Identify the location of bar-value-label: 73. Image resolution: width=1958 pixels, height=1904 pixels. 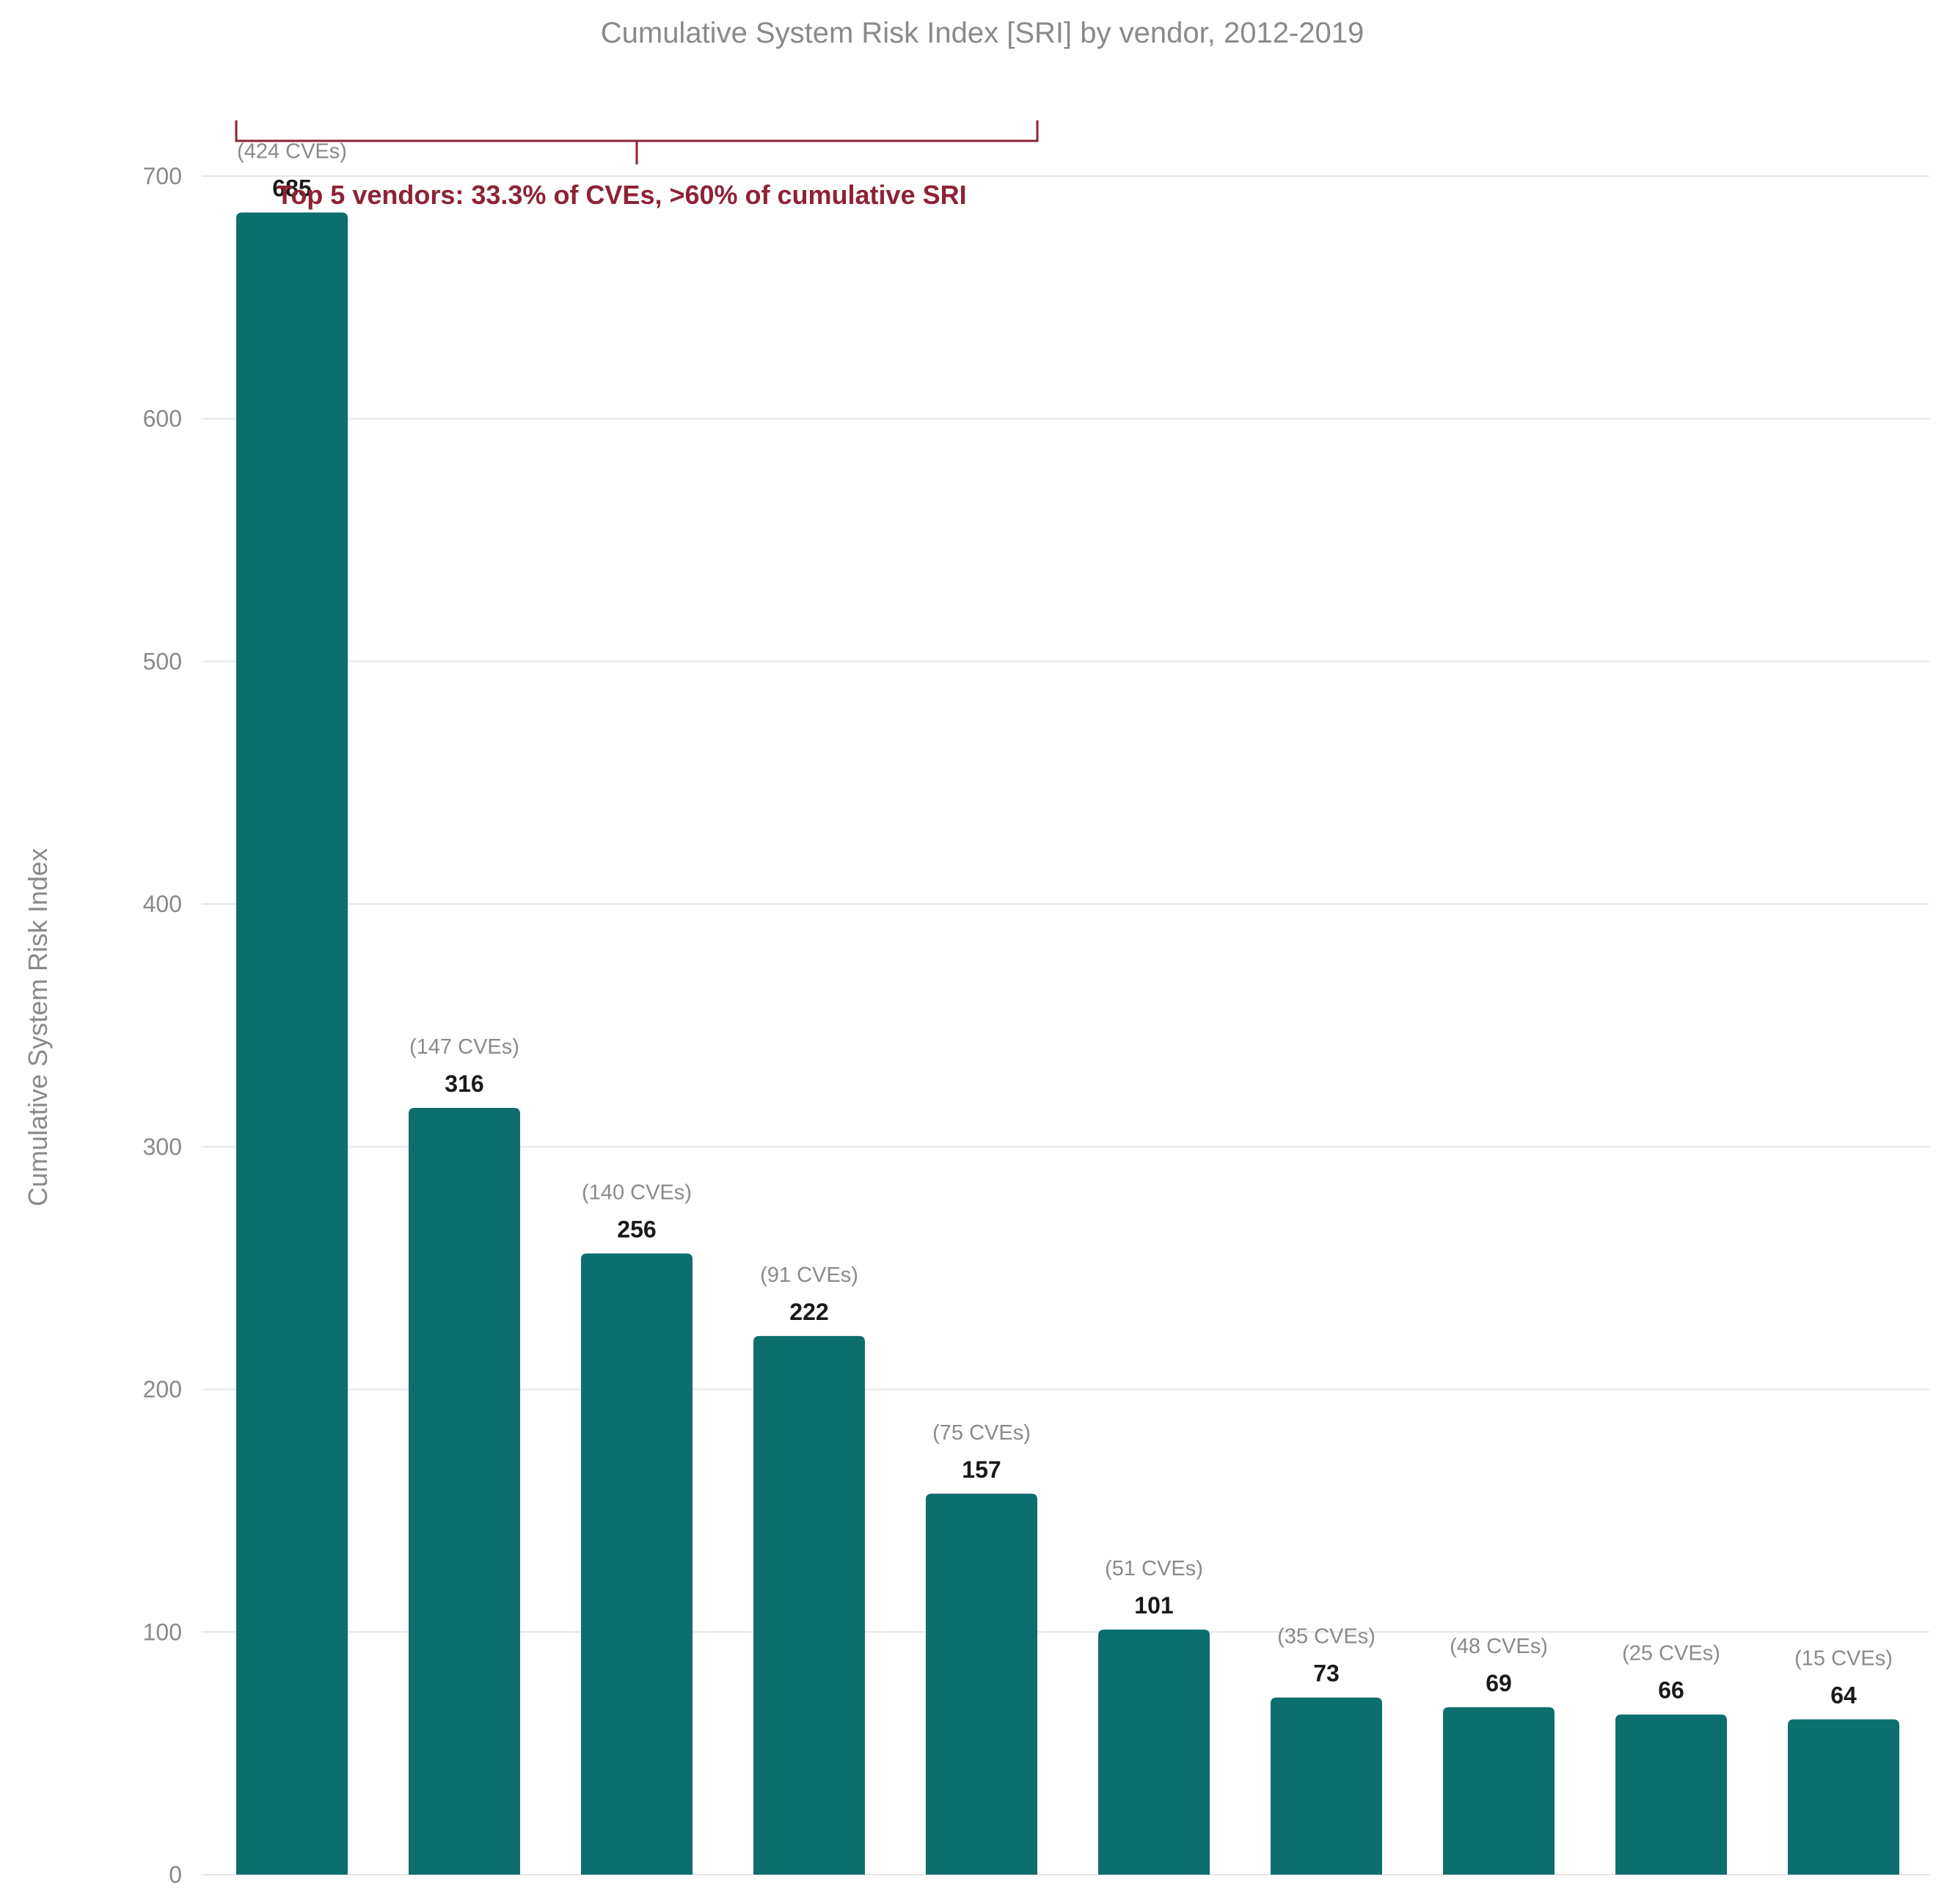
(1326, 1673).